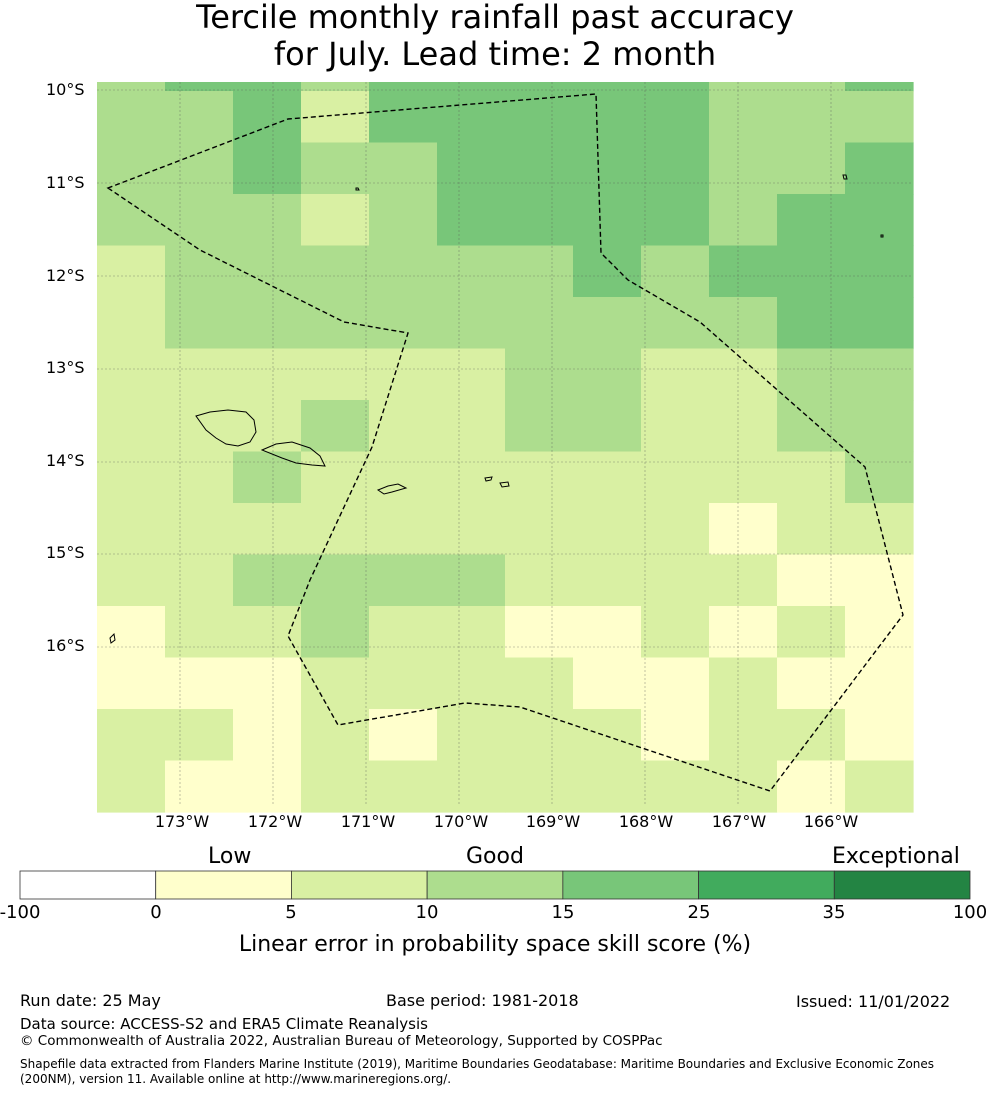 This screenshot has height=1095, width=990. What do you see at coordinates (427, 912) in the screenshot?
I see `colorbar-tick: 10` at bounding box center [427, 912].